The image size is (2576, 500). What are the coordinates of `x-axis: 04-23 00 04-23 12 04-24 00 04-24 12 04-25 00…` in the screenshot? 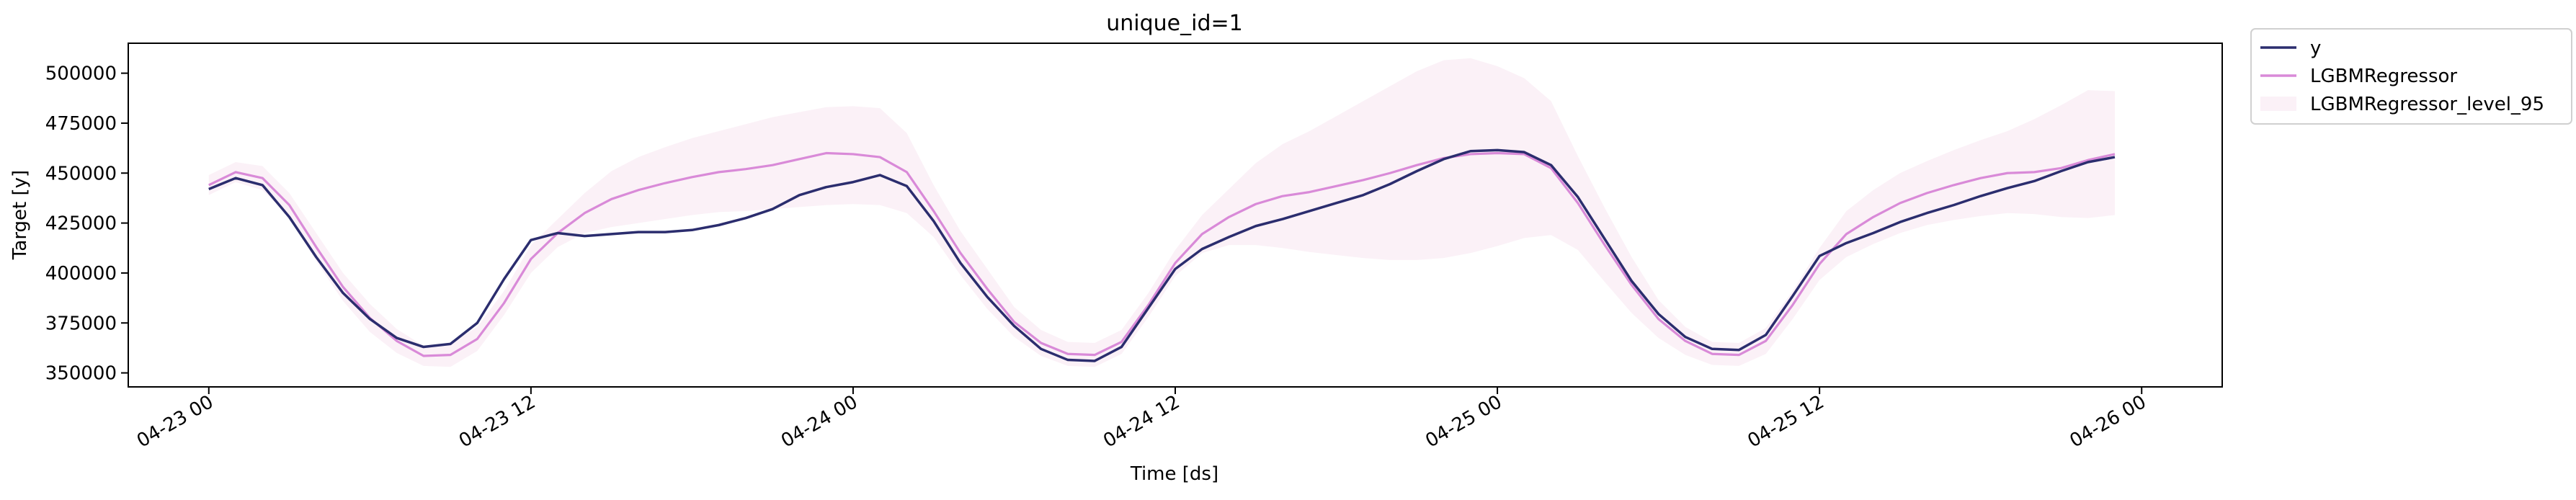 It's located at (1141, 419).